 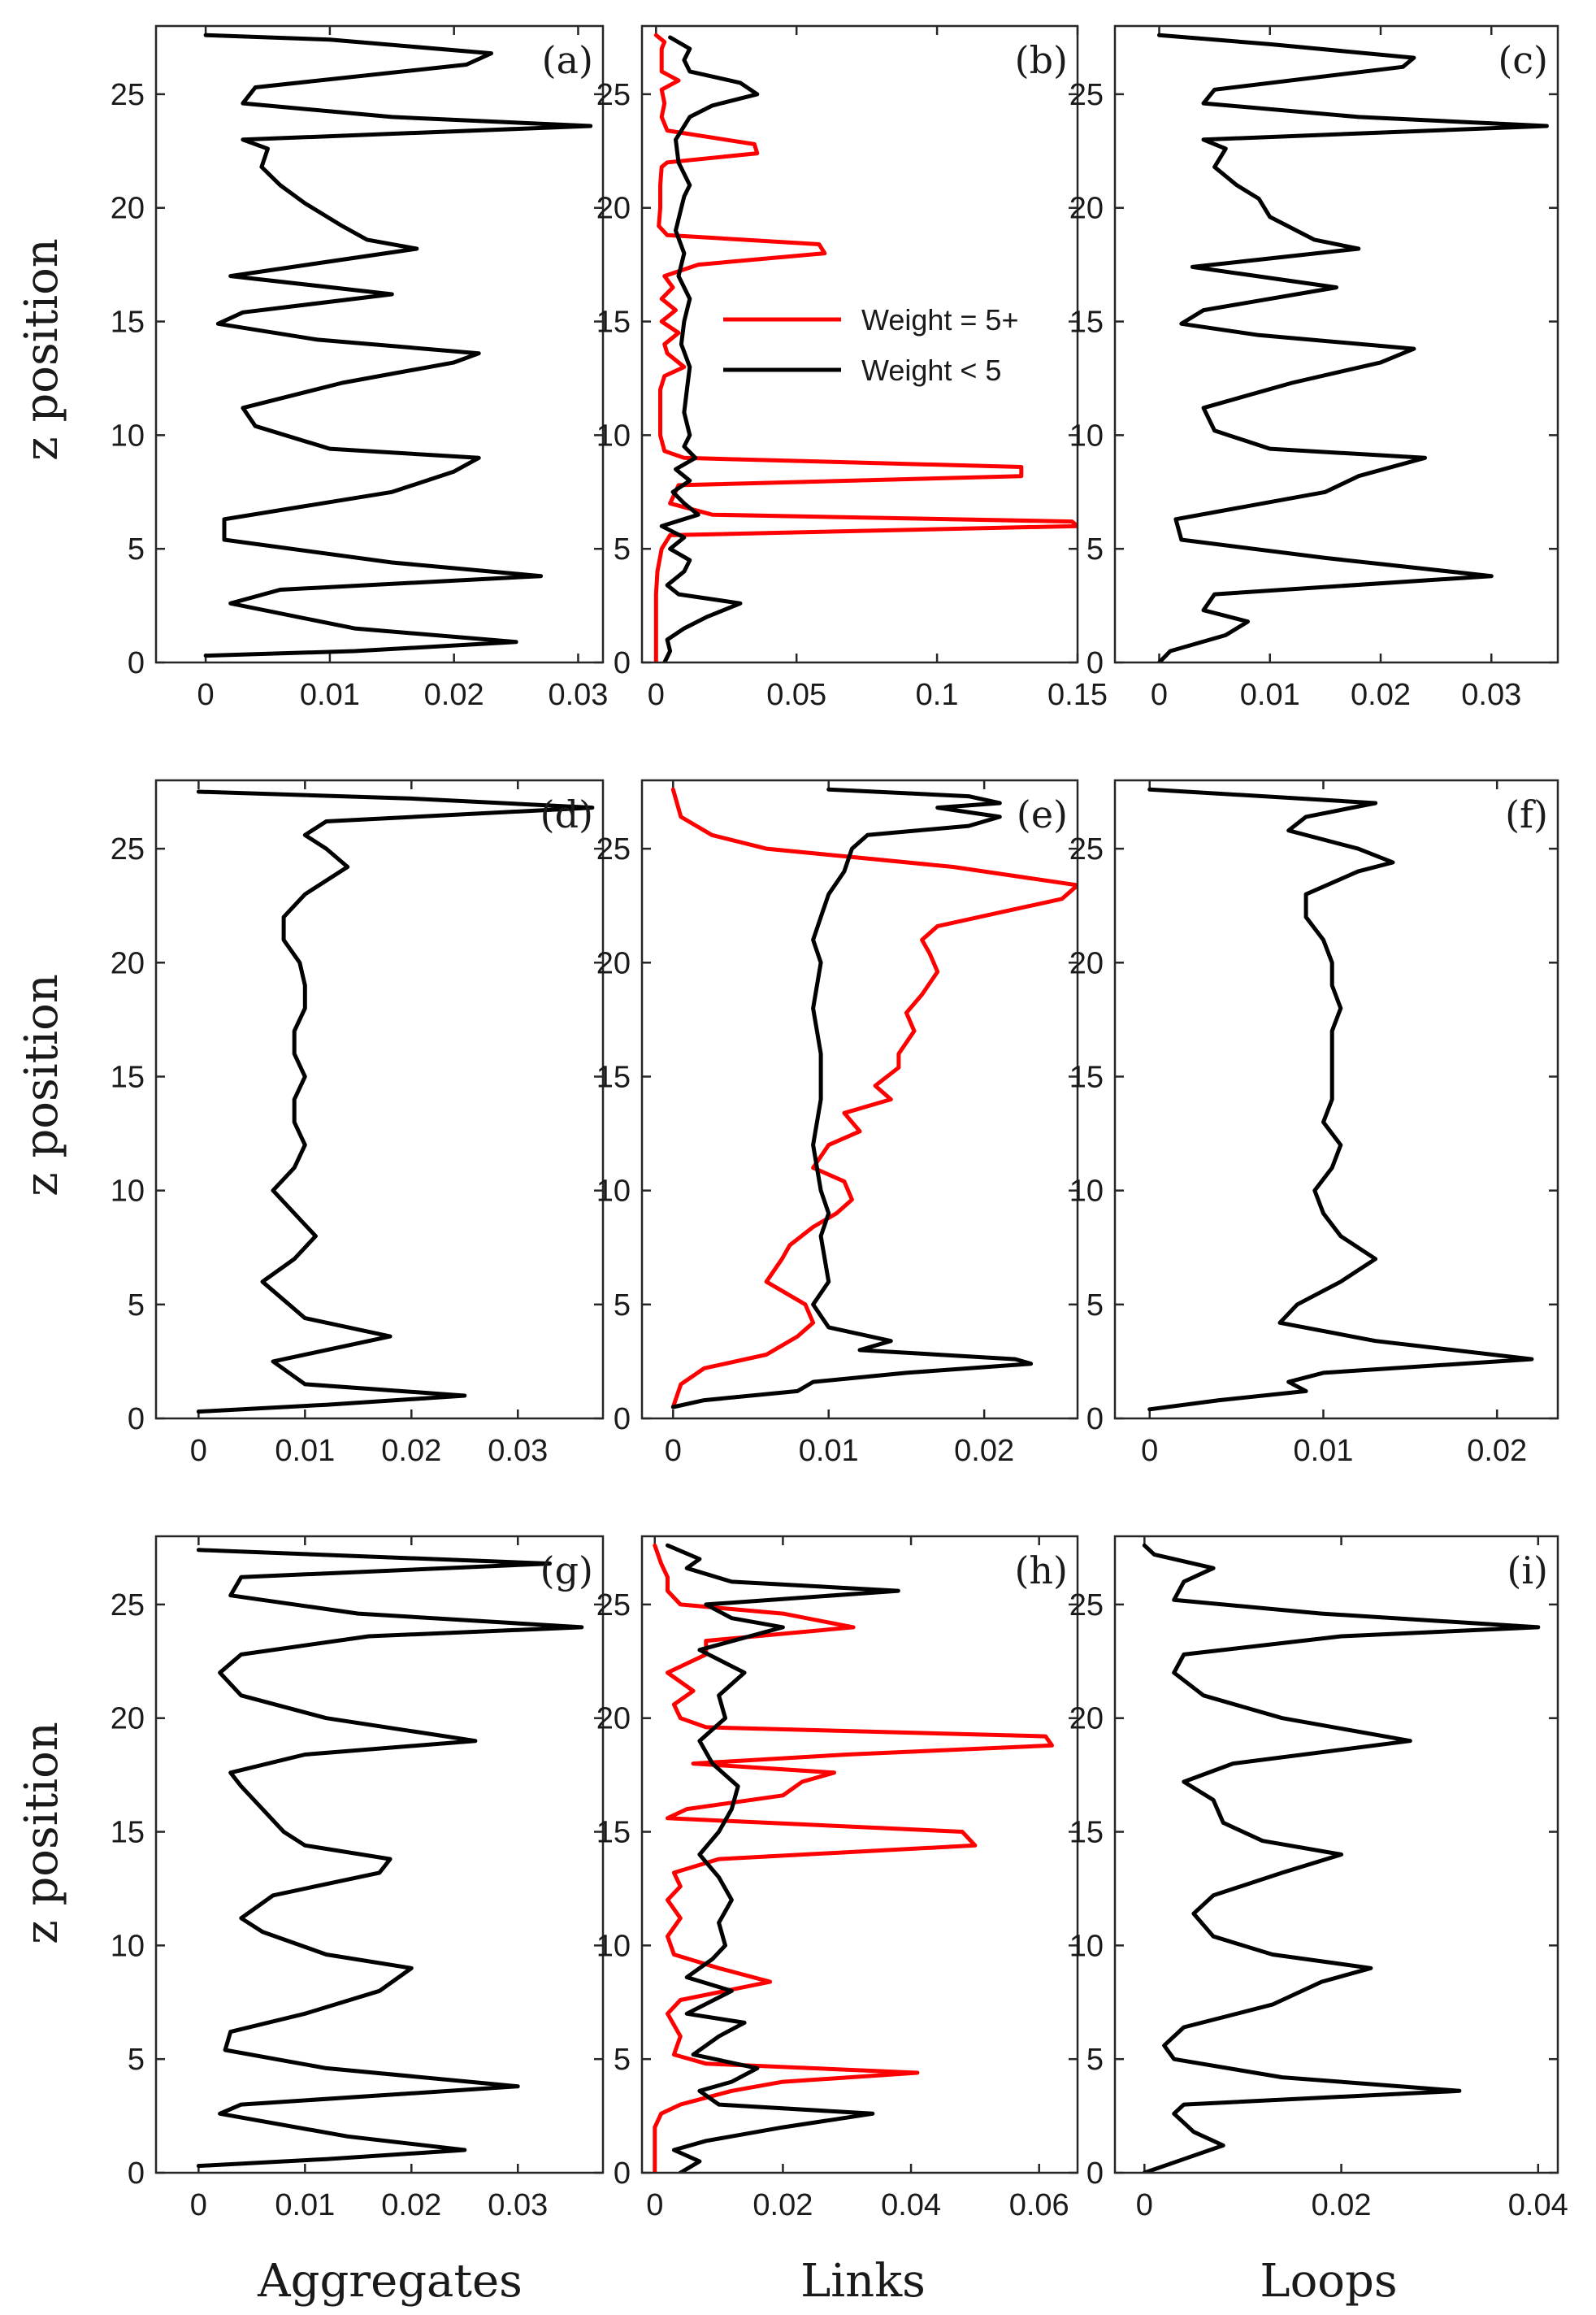 What do you see at coordinates (1353, 347) in the screenshot?
I see `series-c-weight-lt5` at bounding box center [1353, 347].